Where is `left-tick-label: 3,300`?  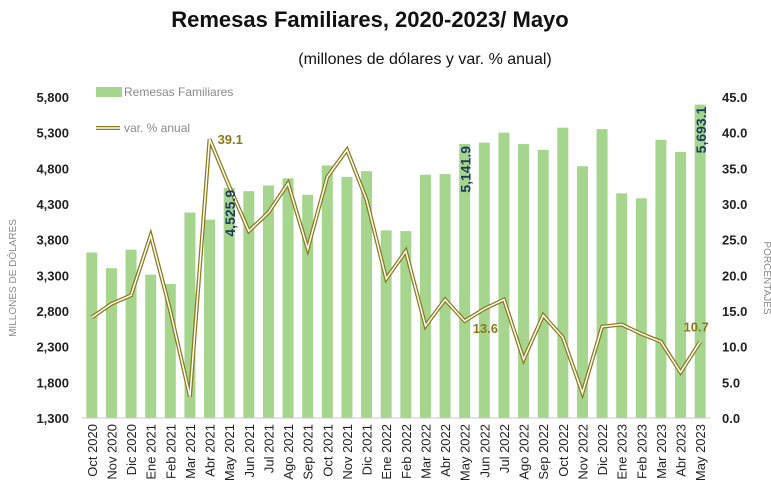
left-tick-label: 3,300 is located at coordinates (52, 275).